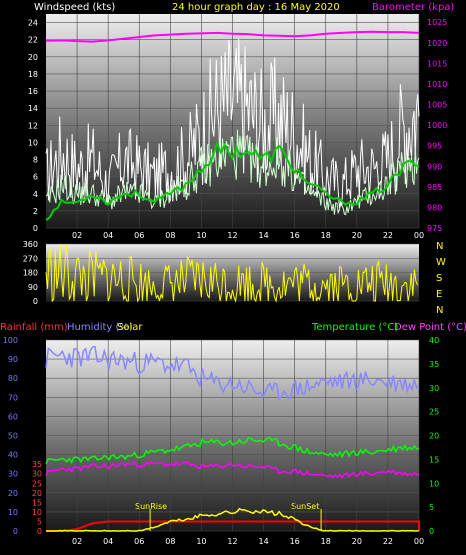  What do you see at coordinates (33, 74) in the screenshot?
I see `wind-y-tick: 18` at bounding box center [33, 74].